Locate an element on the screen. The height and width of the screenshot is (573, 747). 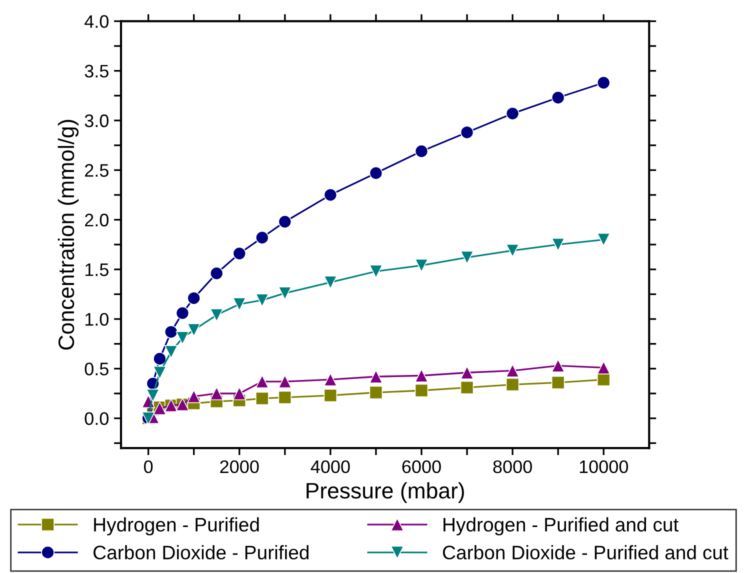
y-tick-label: 2.0 is located at coordinates (97, 220).